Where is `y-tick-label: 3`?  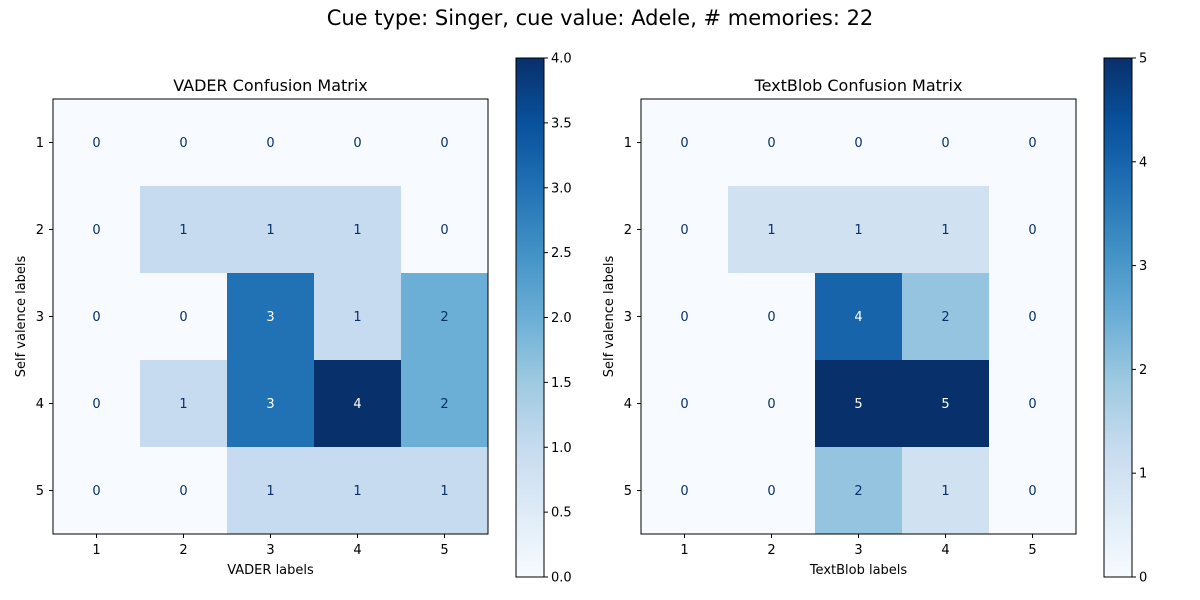 y-tick-label: 3 is located at coordinates (628, 317).